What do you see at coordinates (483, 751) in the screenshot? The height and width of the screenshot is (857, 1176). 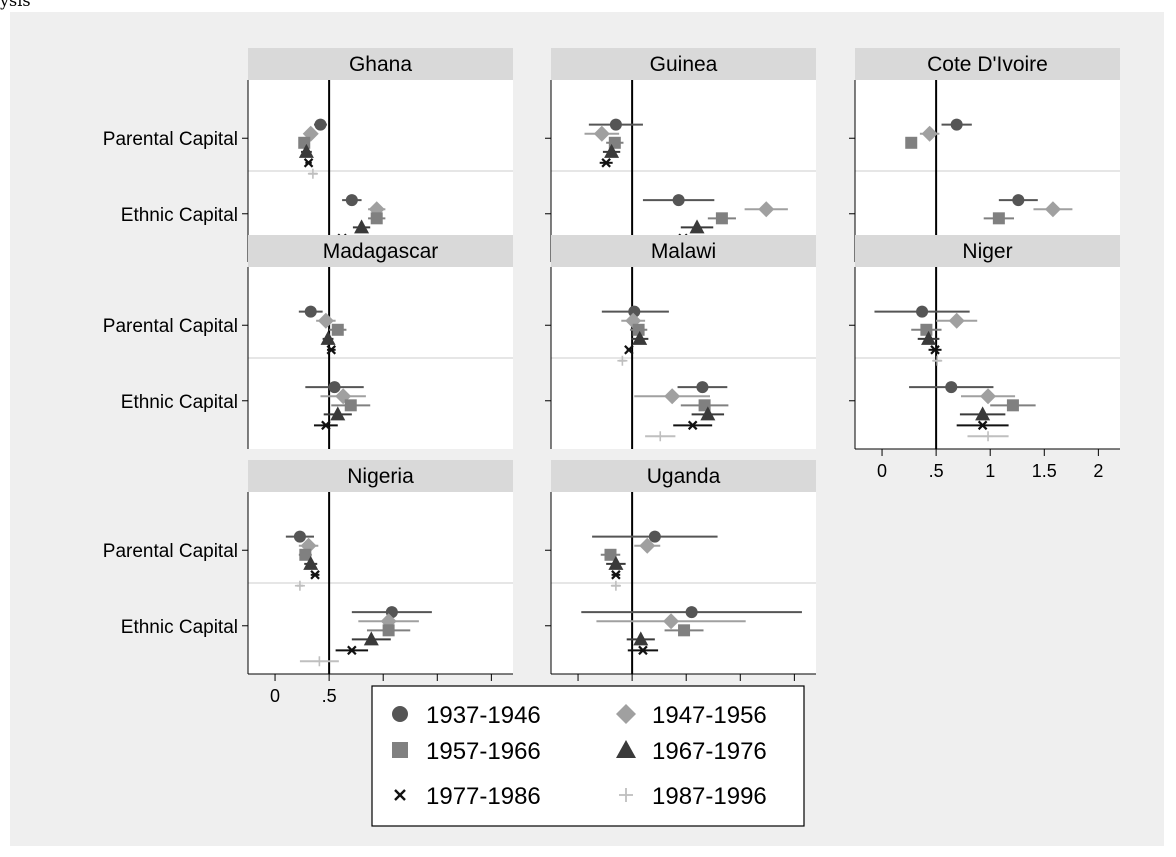 I see `legend-label: 1957-1966` at bounding box center [483, 751].